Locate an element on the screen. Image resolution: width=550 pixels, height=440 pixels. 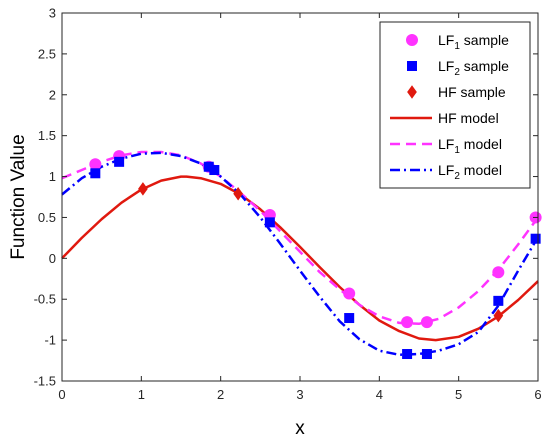
y-tick-label: 2.5 is located at coordinates (47, 53).